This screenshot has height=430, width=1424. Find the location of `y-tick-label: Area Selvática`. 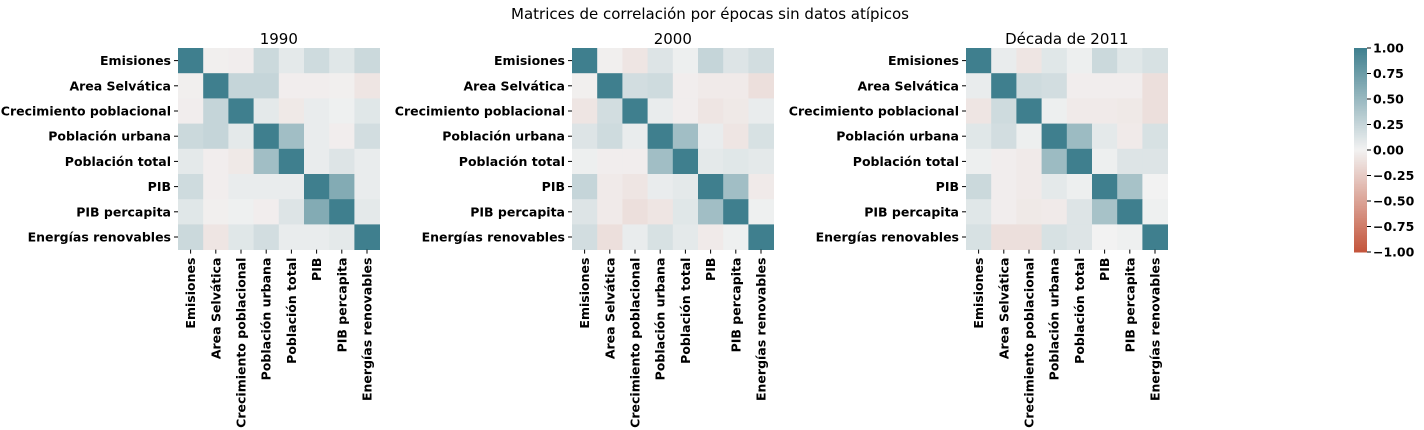

y-tick-label: Area Selvática is located at coordinates (120, 85).